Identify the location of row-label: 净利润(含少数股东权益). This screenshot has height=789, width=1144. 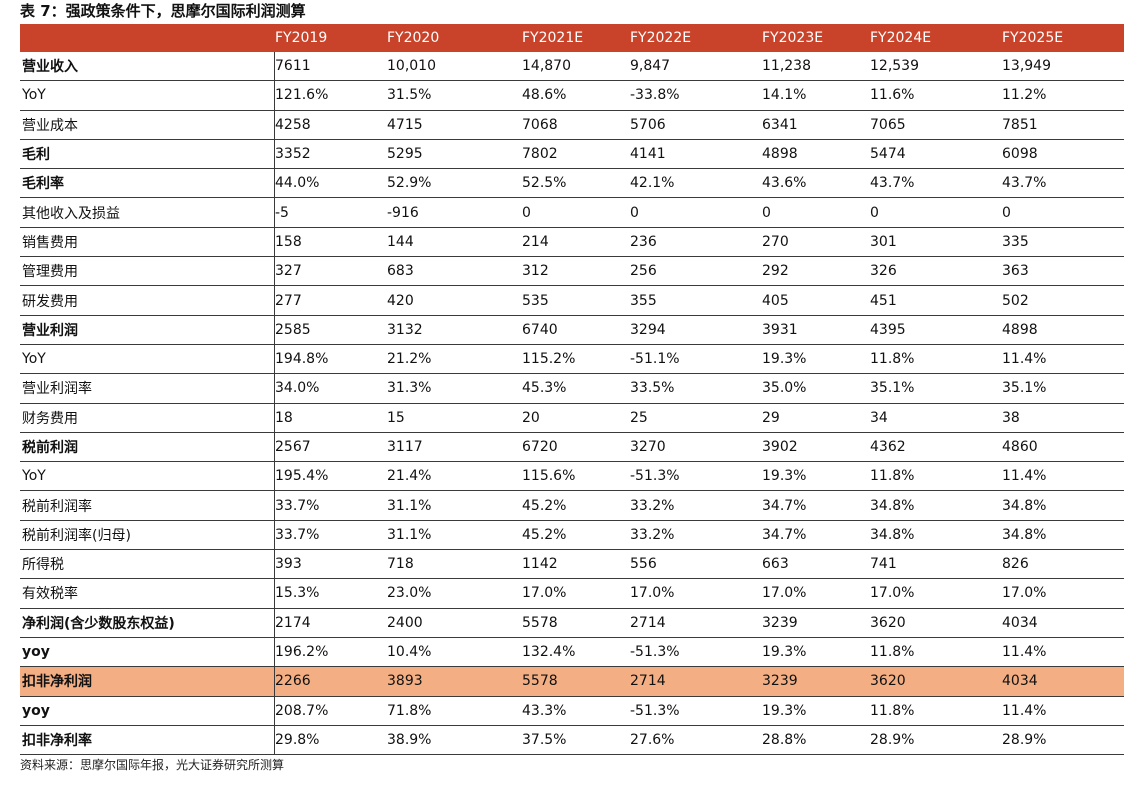
(98, 623).